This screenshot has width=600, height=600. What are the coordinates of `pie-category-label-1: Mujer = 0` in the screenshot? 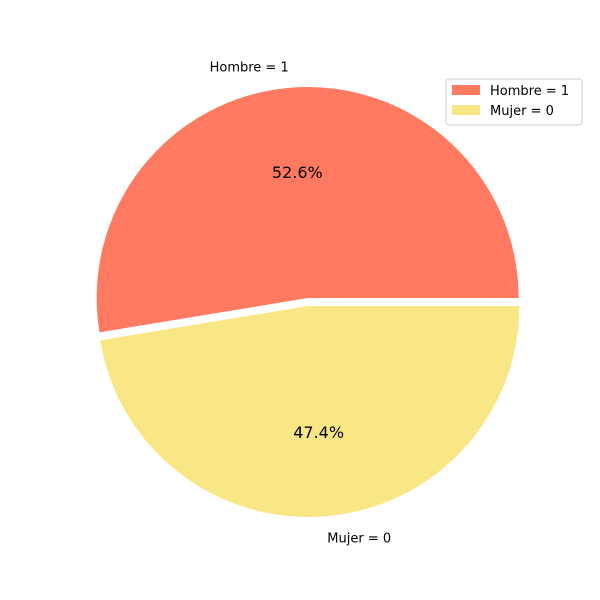 It's located at (359, 538).